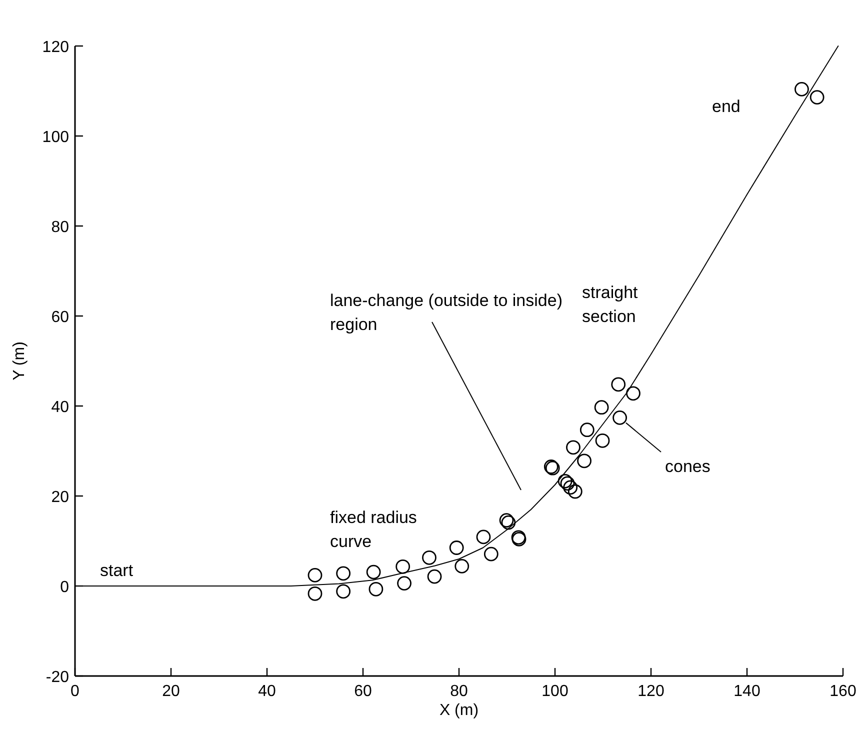  I want to click on y-tick-label: 20, so click(60, 497).